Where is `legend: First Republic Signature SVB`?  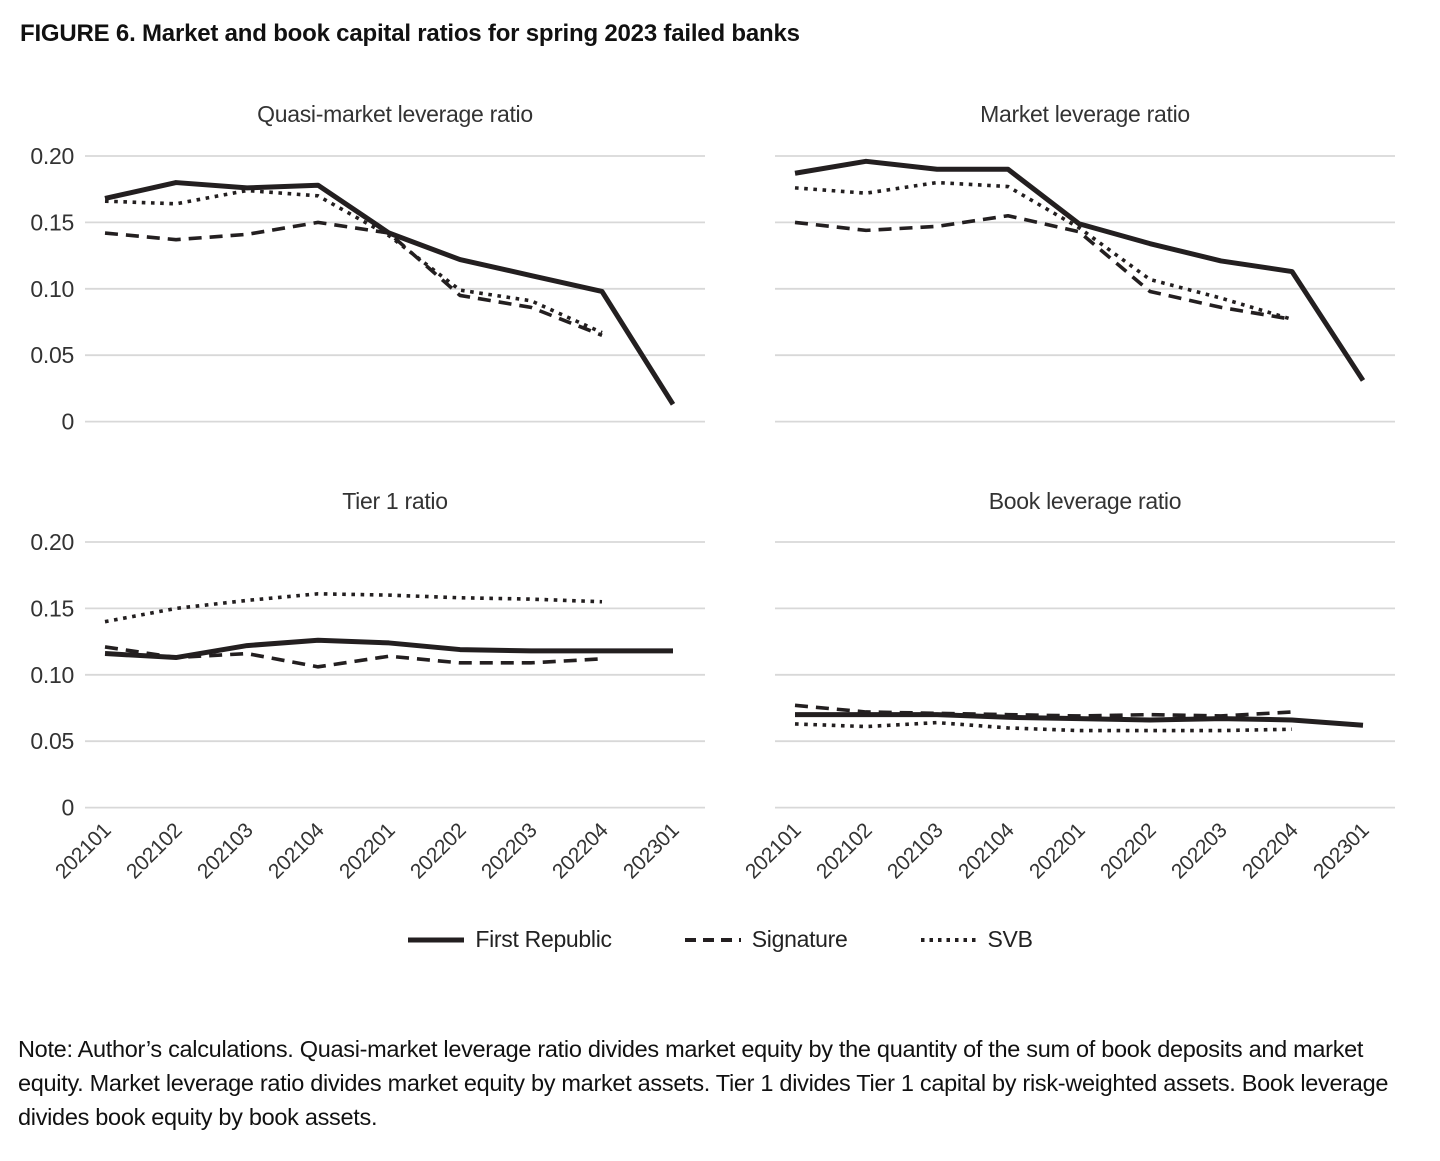
legend: First Republic Signature SVB is located at coordinates (720, 939).